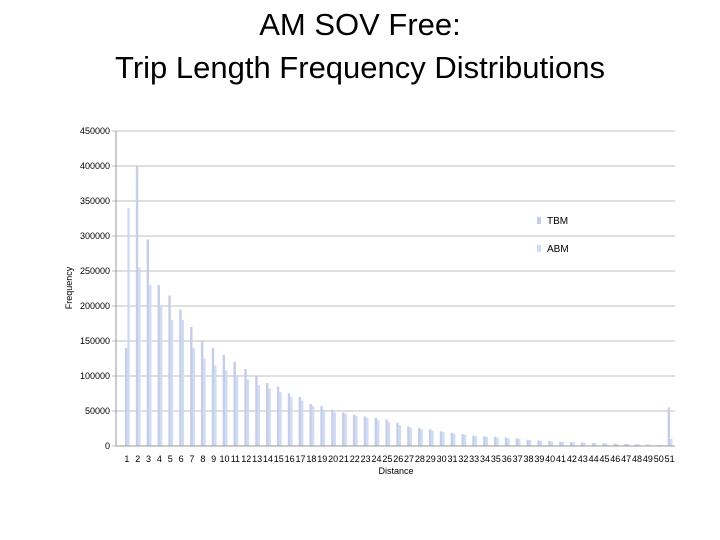 The image size is (720, 540). What do you see at coordinates (95, 131) in the screenshot?
I see `y-tick-label: 450000` at bounding box center [95, 131].